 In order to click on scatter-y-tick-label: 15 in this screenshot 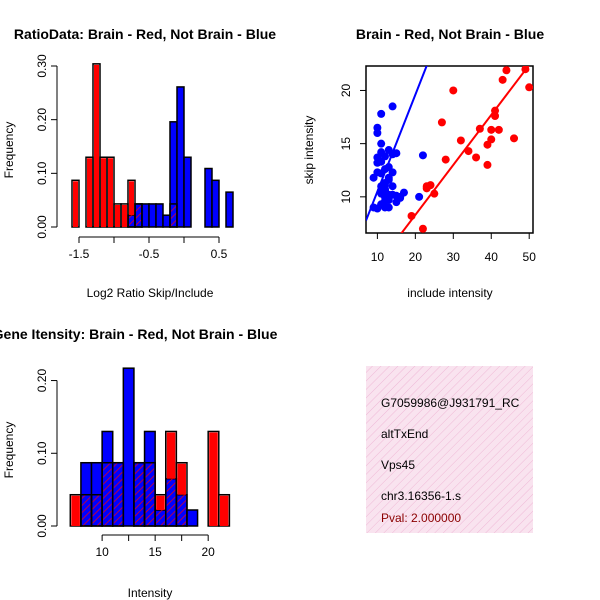, I will do `click(346, 144)`.